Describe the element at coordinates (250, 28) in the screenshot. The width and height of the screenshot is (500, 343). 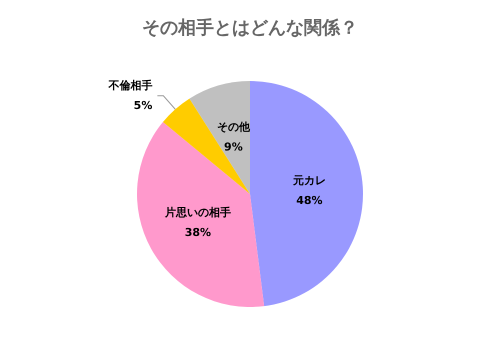
I see `chart-title: その相手とはどんな関係？` at that location.